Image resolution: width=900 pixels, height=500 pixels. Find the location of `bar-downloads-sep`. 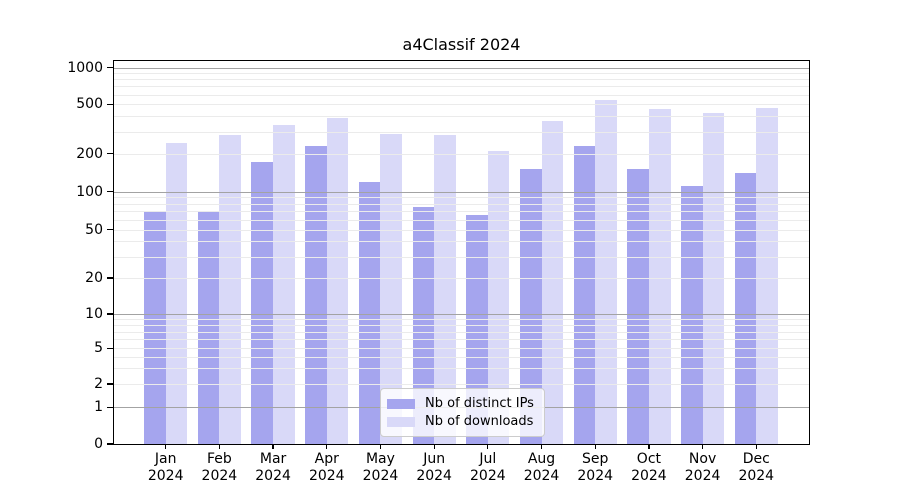

bar-downloads-sep is located at coordinates (606, 272).